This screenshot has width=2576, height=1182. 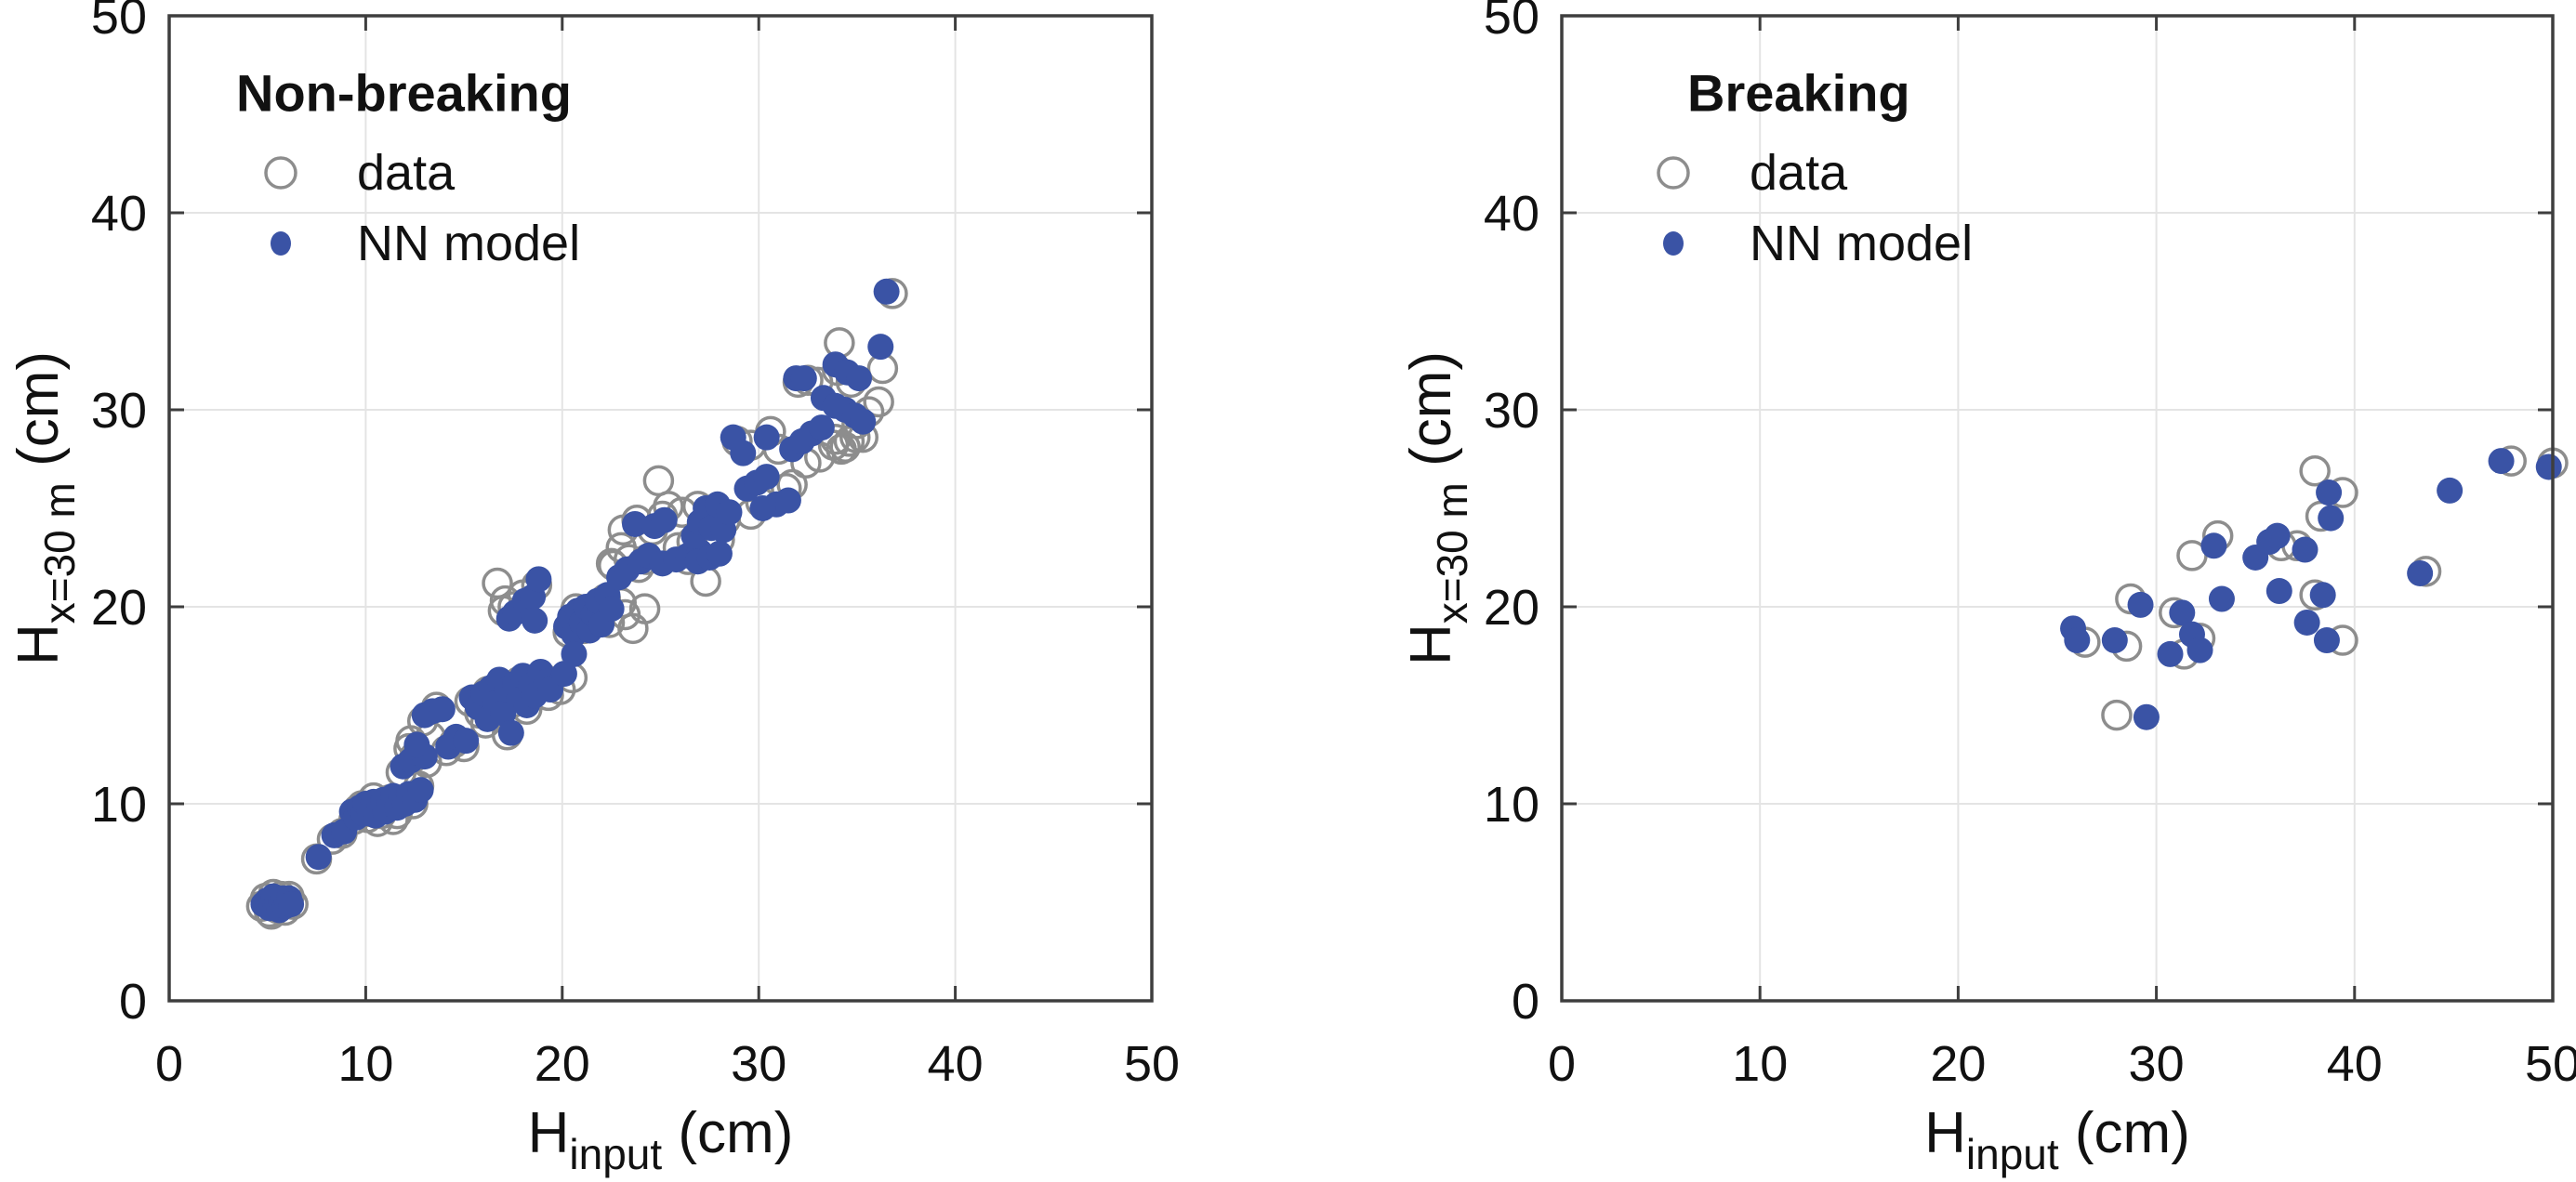 I want to click on legend: Breaking data NN model, so click(x=1815, y=167).